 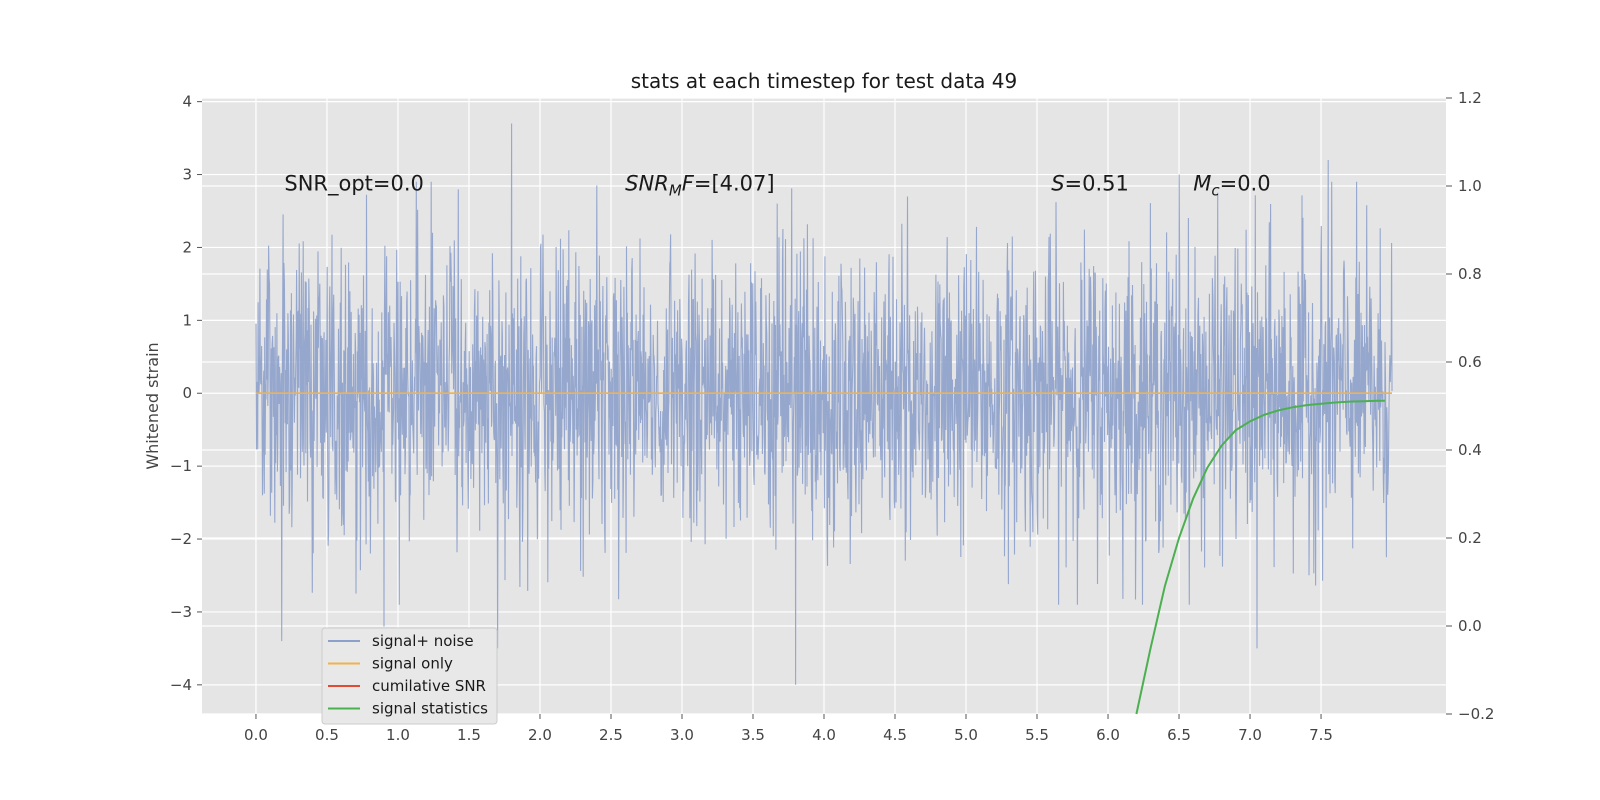 What do you see at coordinates (152, 405) in the screenshot?
I see `y-axis-label: Whitened strain` at bounding box center [152, 405].